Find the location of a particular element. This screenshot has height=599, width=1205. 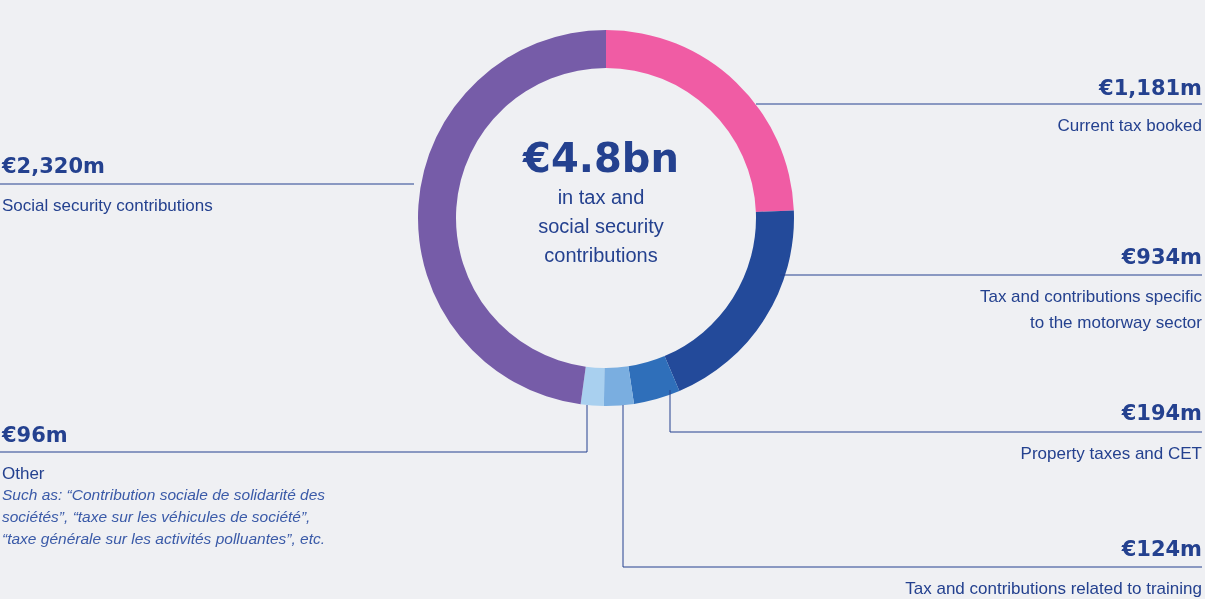

data-label: €194m is located at coordinates (1161, 413).